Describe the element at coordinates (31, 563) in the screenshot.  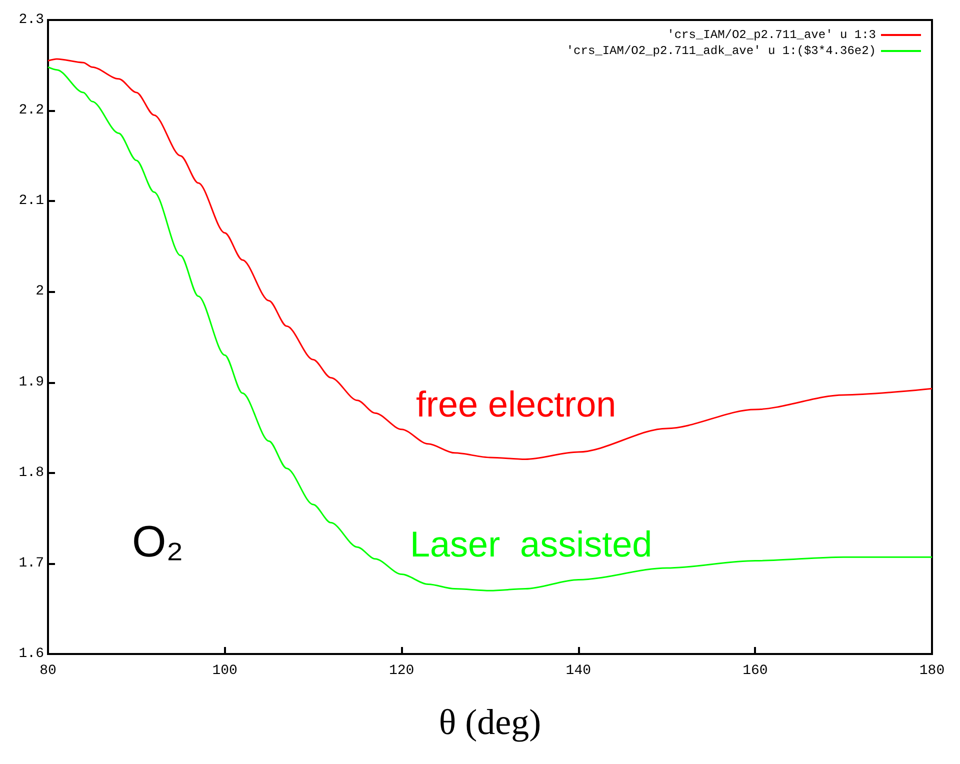
I see `y-tick-label: 1.7` at that location.